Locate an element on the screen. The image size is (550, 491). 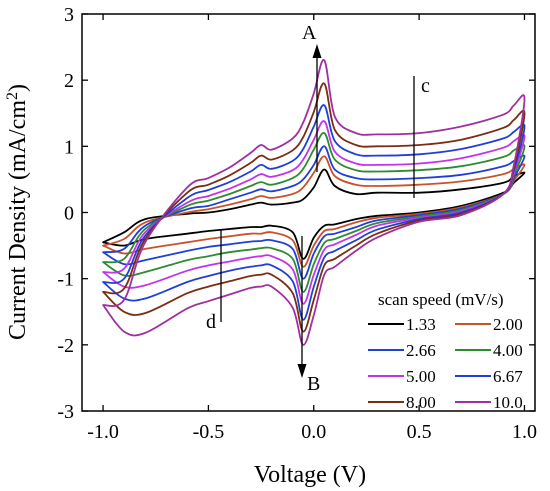
y-tick-label: 1 is located at coordinates (69, 147).